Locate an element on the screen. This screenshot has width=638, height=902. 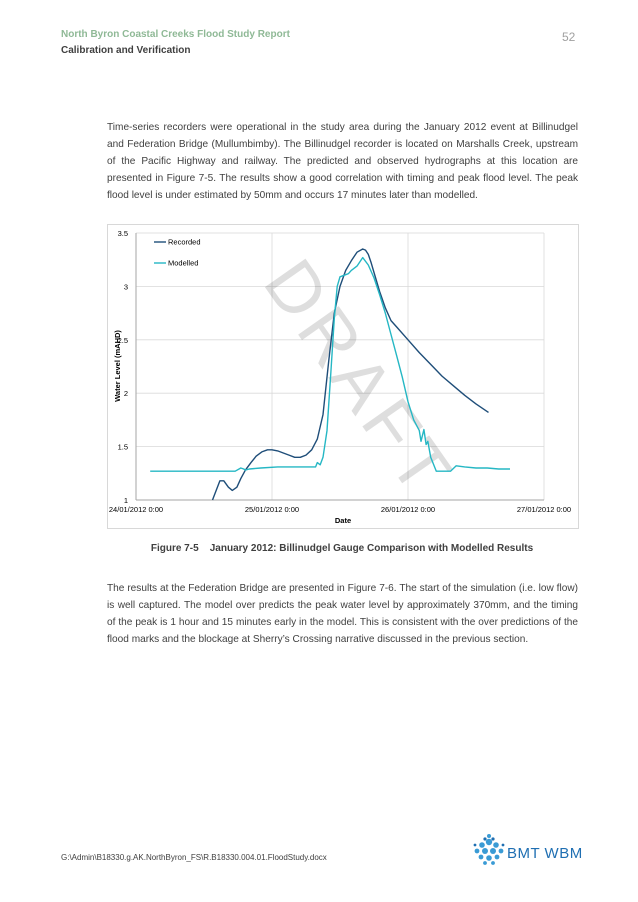
logo-text: BMT WBM is located at coordinates (545, 853).